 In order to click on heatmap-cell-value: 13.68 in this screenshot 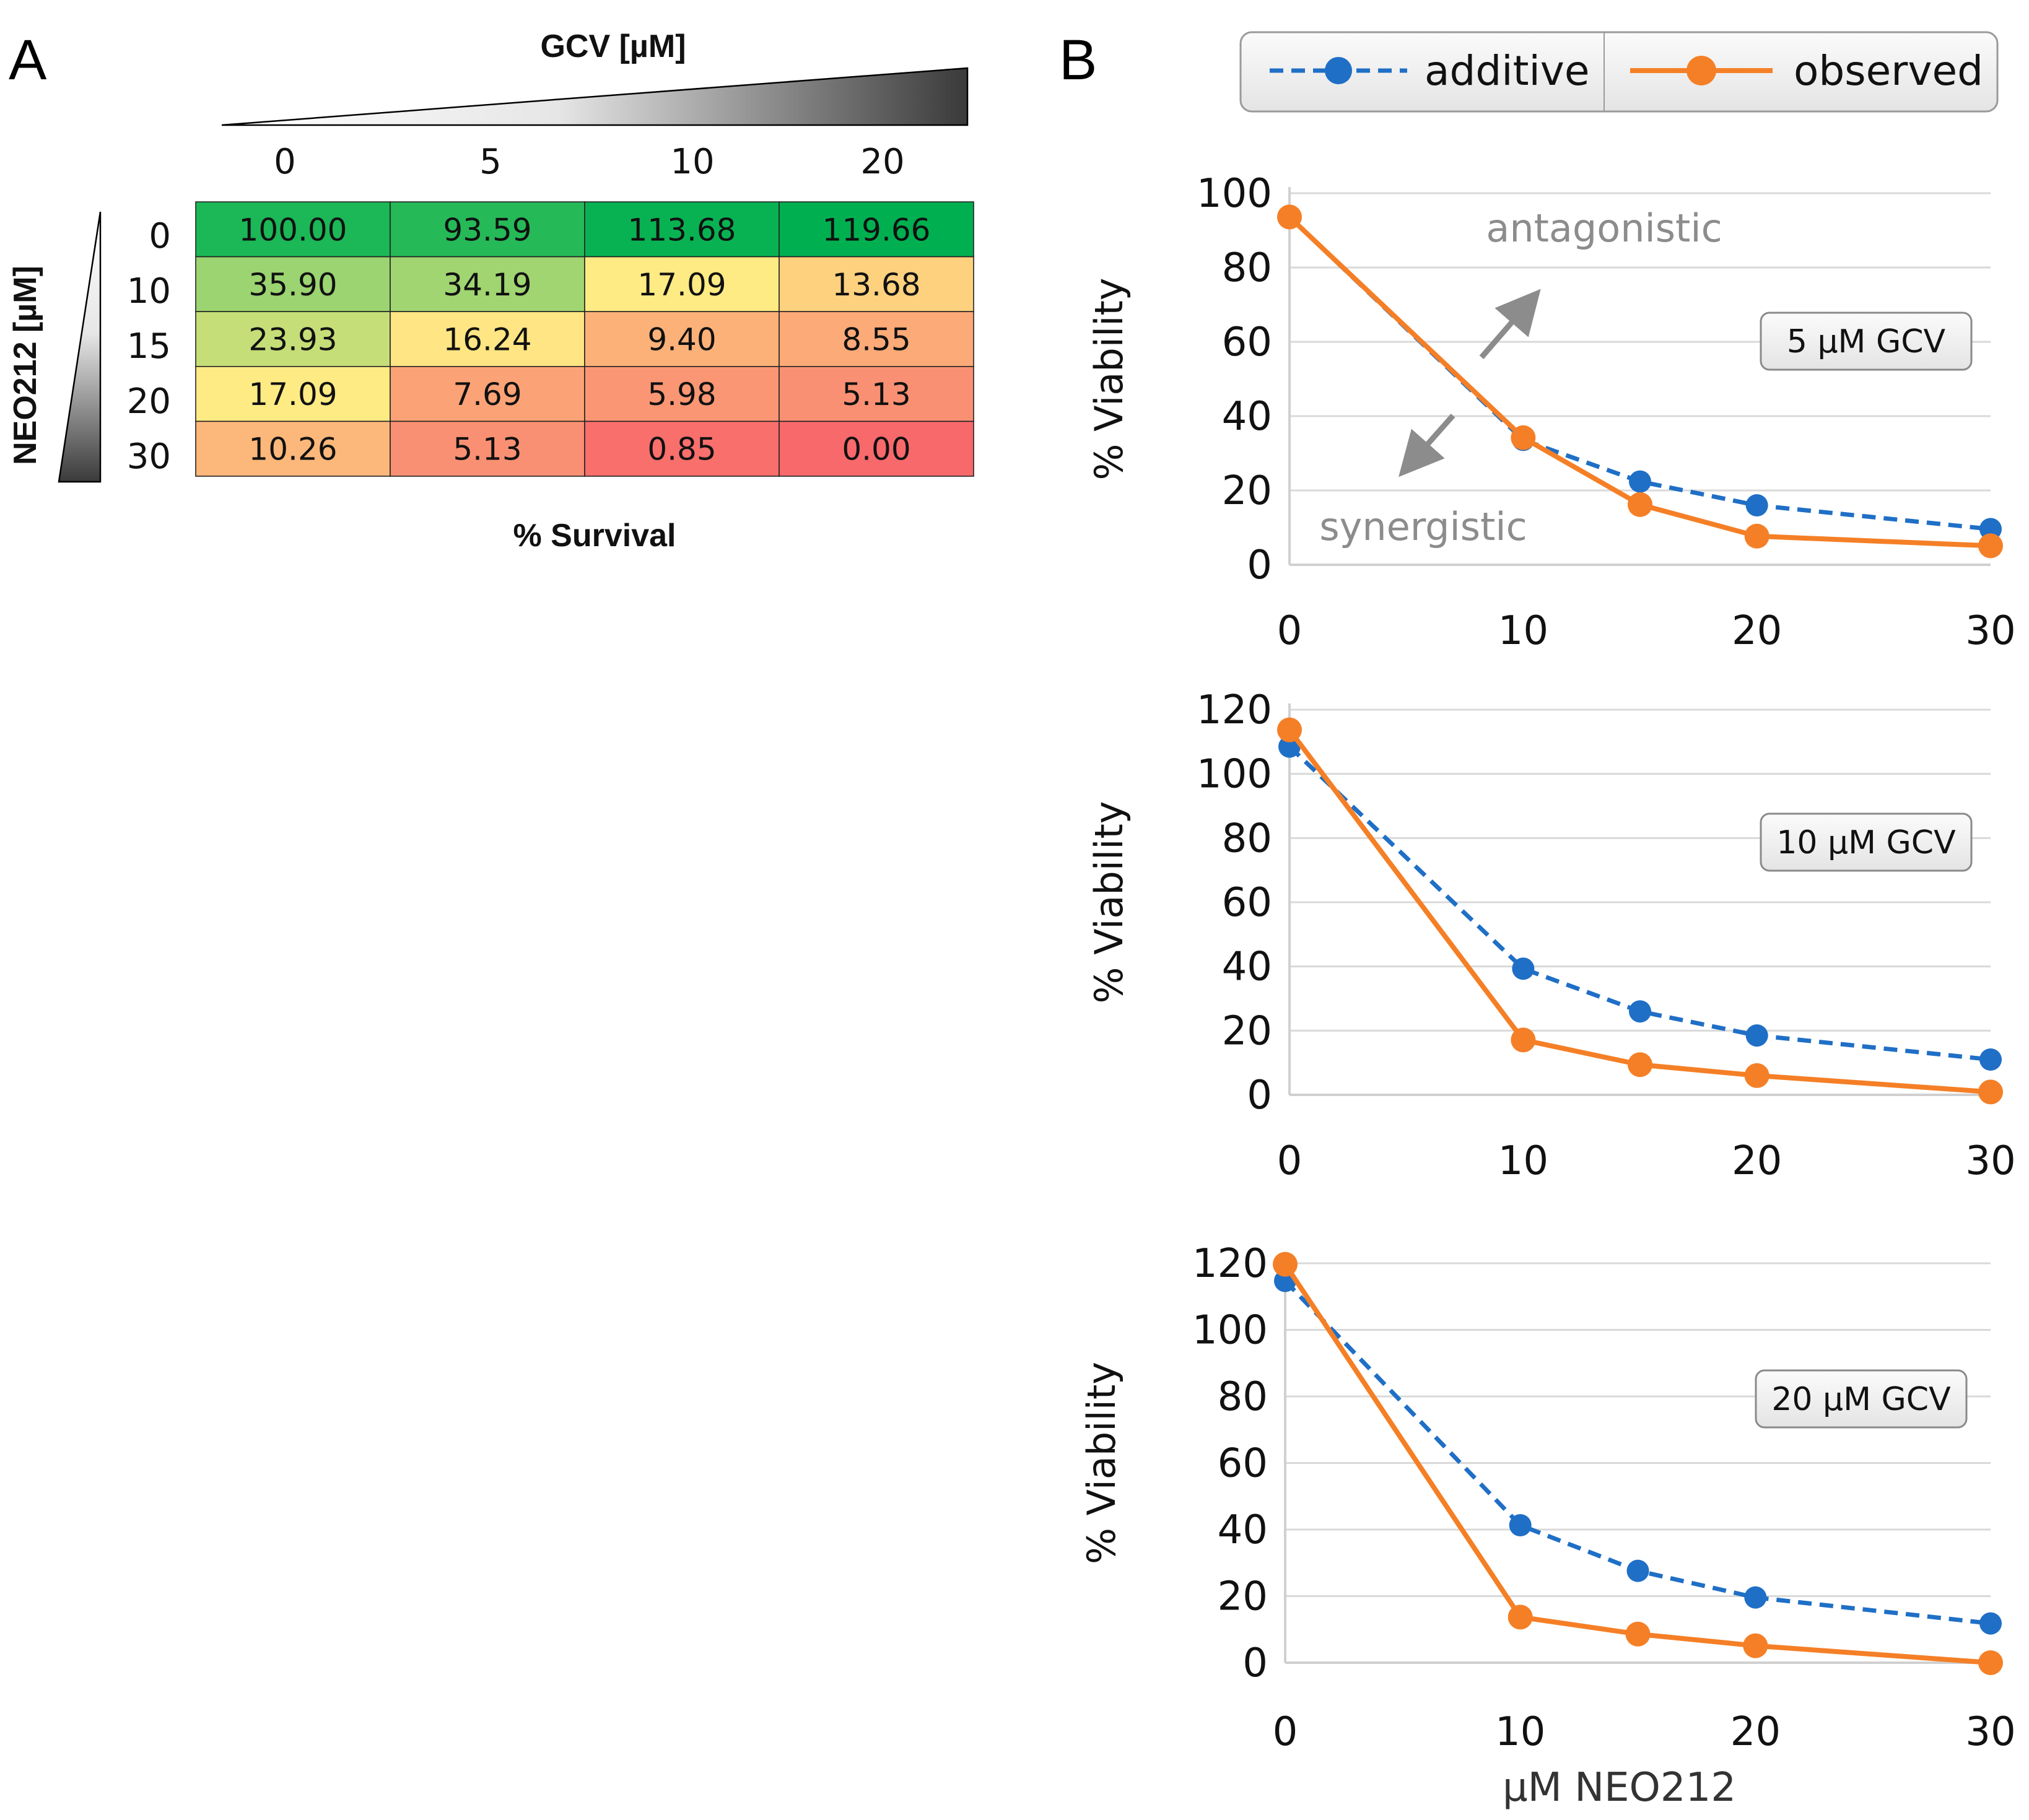, I will do `click(876, 285)`.